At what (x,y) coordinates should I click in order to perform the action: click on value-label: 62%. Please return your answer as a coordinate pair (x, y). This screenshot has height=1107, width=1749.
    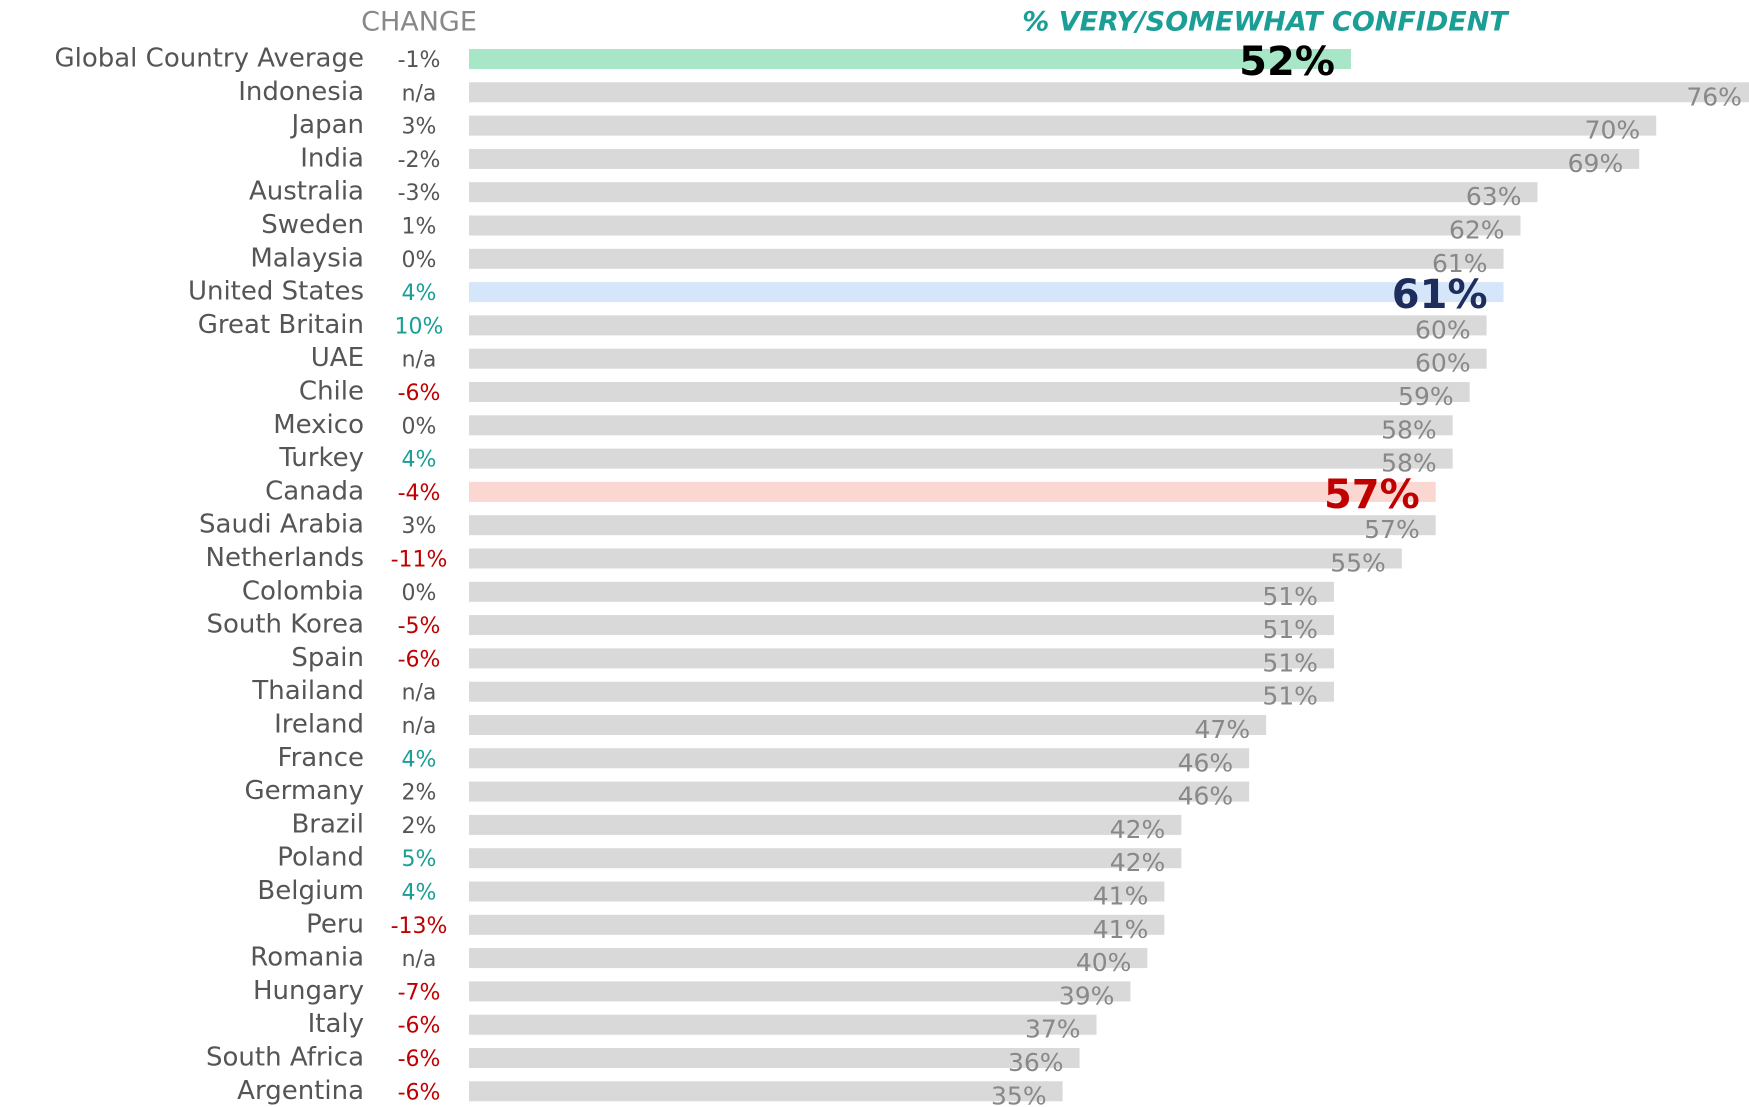
    Looking at the image, I should click on (1477, 230).